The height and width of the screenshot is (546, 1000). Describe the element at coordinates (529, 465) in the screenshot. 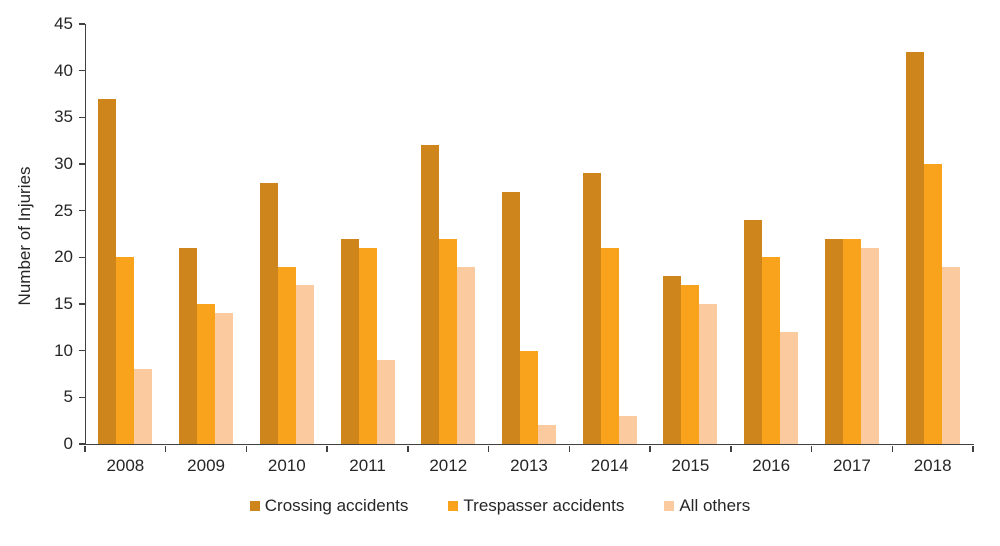

I see `x-axis-category-label: 2013` at that location.